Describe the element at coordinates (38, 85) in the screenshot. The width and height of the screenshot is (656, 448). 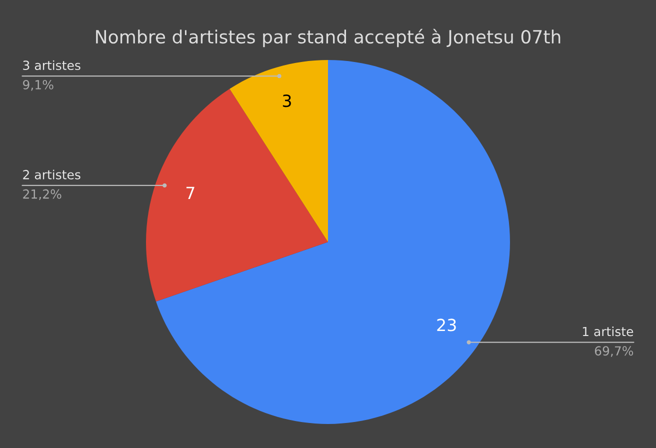
I see `text: 9,1%` at that location.